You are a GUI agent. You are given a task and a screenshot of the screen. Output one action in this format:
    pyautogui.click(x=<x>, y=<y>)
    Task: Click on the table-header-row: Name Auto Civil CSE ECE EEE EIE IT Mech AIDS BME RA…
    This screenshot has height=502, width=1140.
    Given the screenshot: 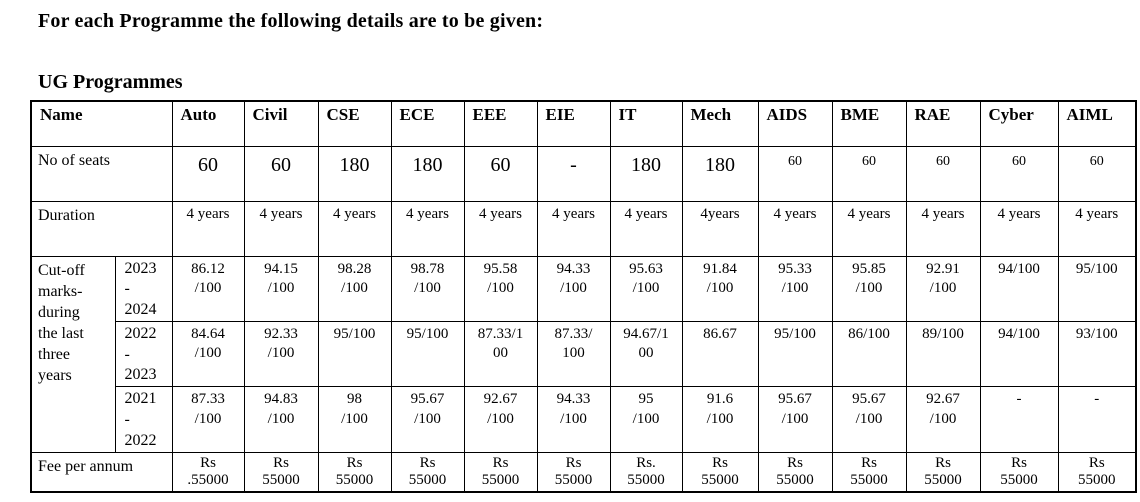 What is the action you would take?
    pyautogui.click(x=583, y=123)
    